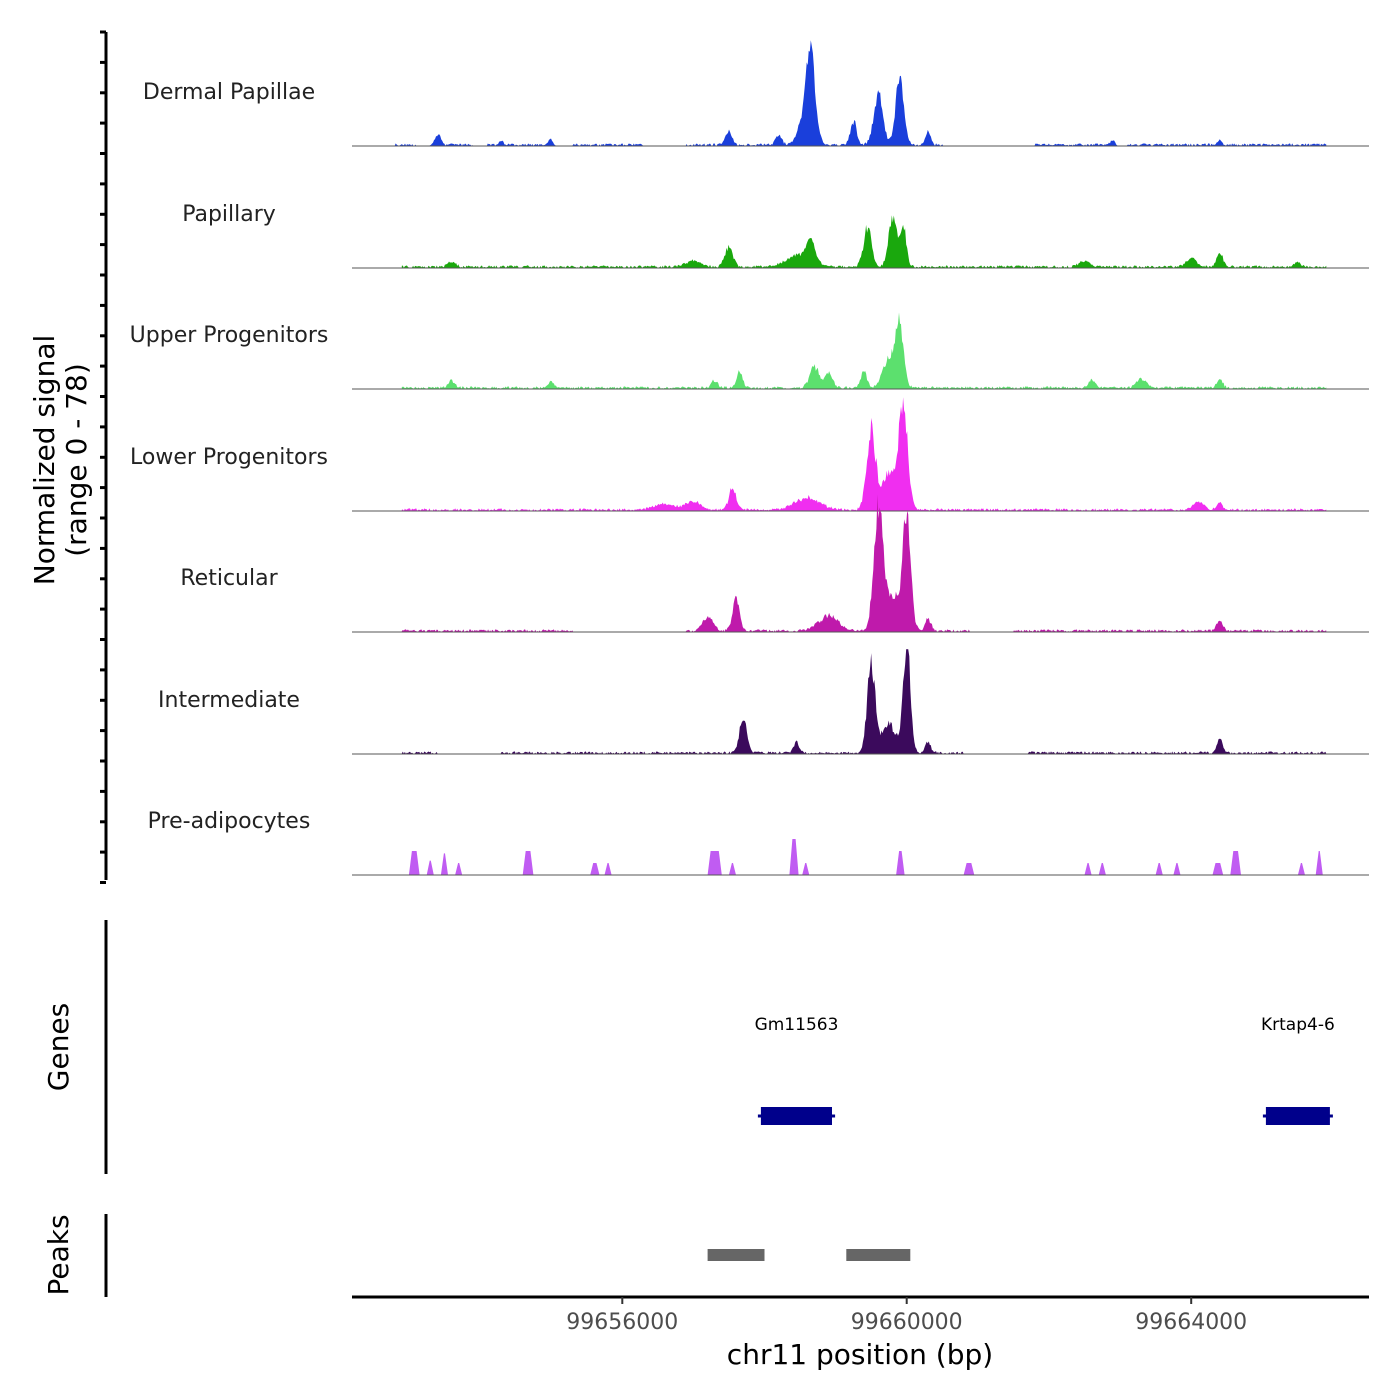 The width and height of the screenshot is (1400, 1400). I want to click on y-axis-title-line2: (range 0 - 78), so click(76, 460).